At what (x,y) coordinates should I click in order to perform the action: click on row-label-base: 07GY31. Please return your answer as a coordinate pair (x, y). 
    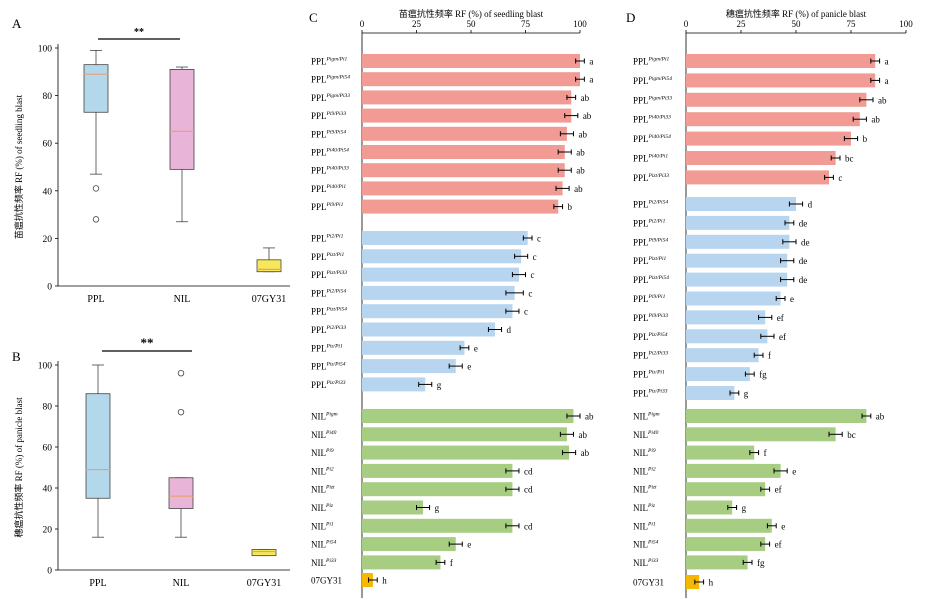
    Looking at the image, I should click on (648, 583).